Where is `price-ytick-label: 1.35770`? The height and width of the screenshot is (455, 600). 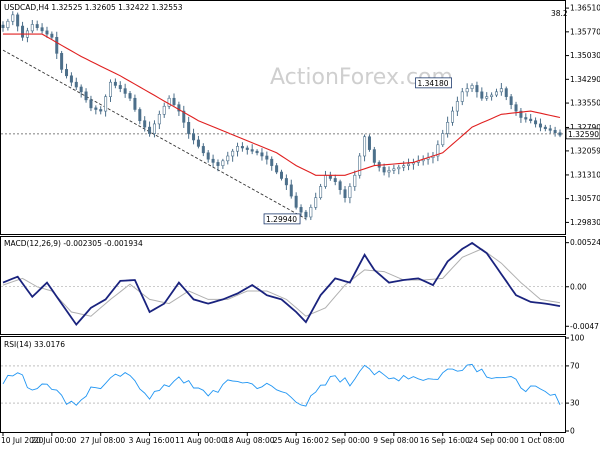
price-ytick-label: 1.35770 is located at coordinates (585, 31).